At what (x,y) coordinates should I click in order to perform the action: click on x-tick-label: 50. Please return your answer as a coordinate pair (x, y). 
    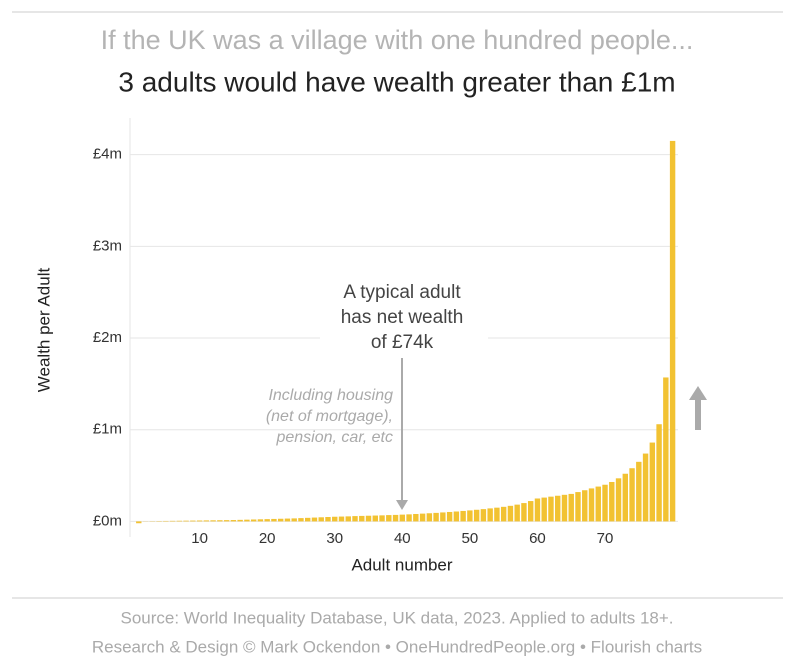
    Looking at the image, I should click on (470, 538).